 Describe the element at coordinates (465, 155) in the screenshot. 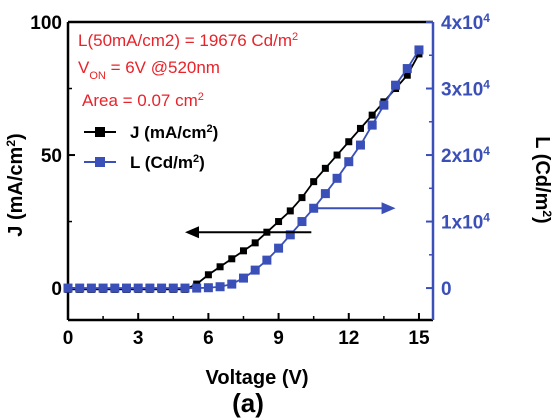

I see `y-right-tick-label: 2x10⁴` at that location.